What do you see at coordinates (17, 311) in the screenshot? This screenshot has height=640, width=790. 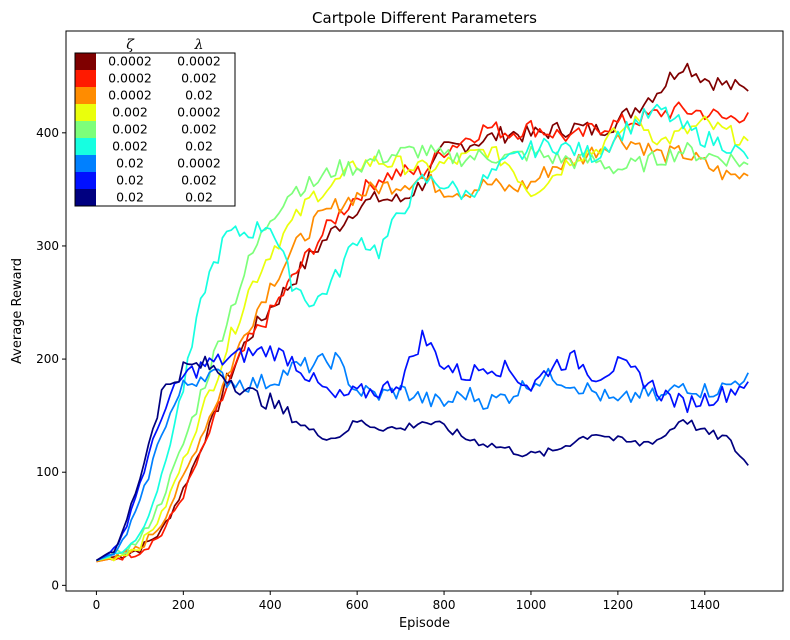 I see `y-axis-label: Average Reward` at bounding box center [17, 311].